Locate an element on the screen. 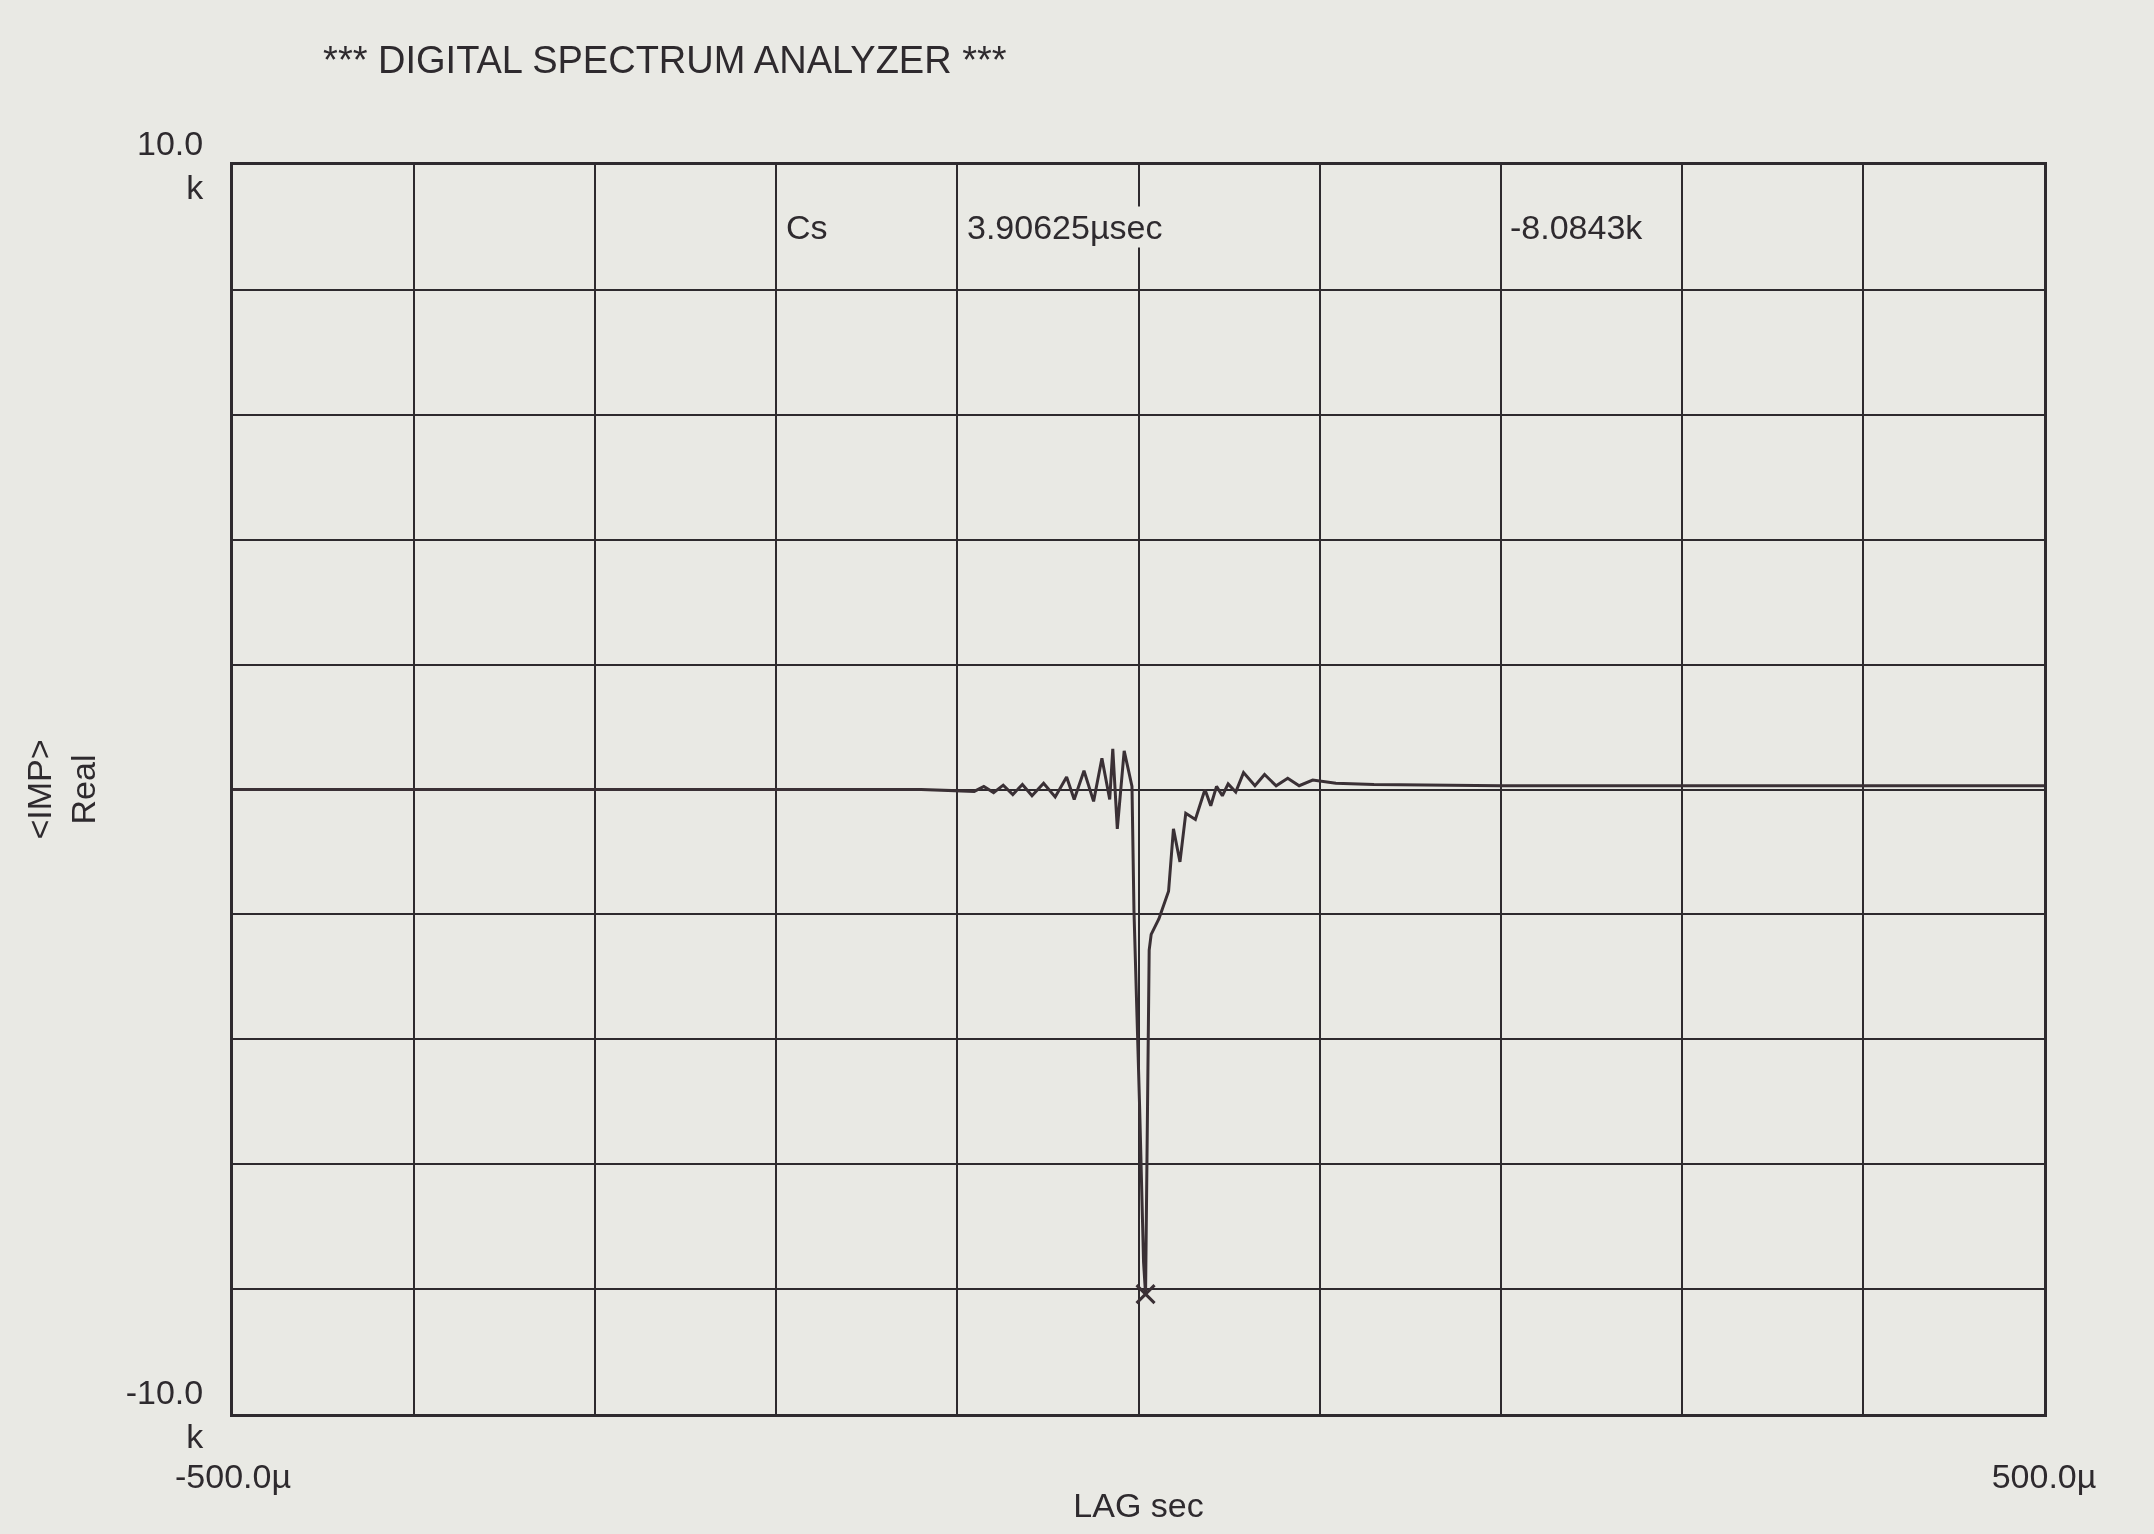  y-axis-title: <IMP> Real is located at coordinates (61, 789).